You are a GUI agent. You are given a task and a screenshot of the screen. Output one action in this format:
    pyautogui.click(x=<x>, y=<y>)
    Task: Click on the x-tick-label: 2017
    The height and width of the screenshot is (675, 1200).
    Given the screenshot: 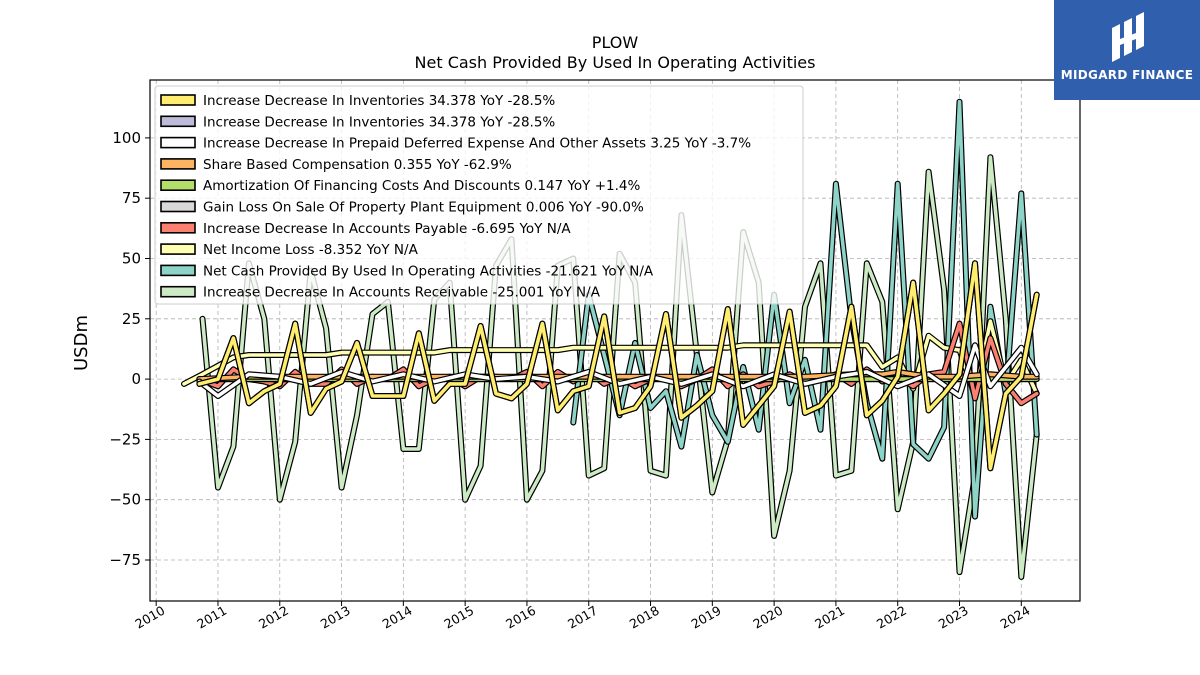 What is the action you would take?
    pyautogui.click(x=582, y=617)
    